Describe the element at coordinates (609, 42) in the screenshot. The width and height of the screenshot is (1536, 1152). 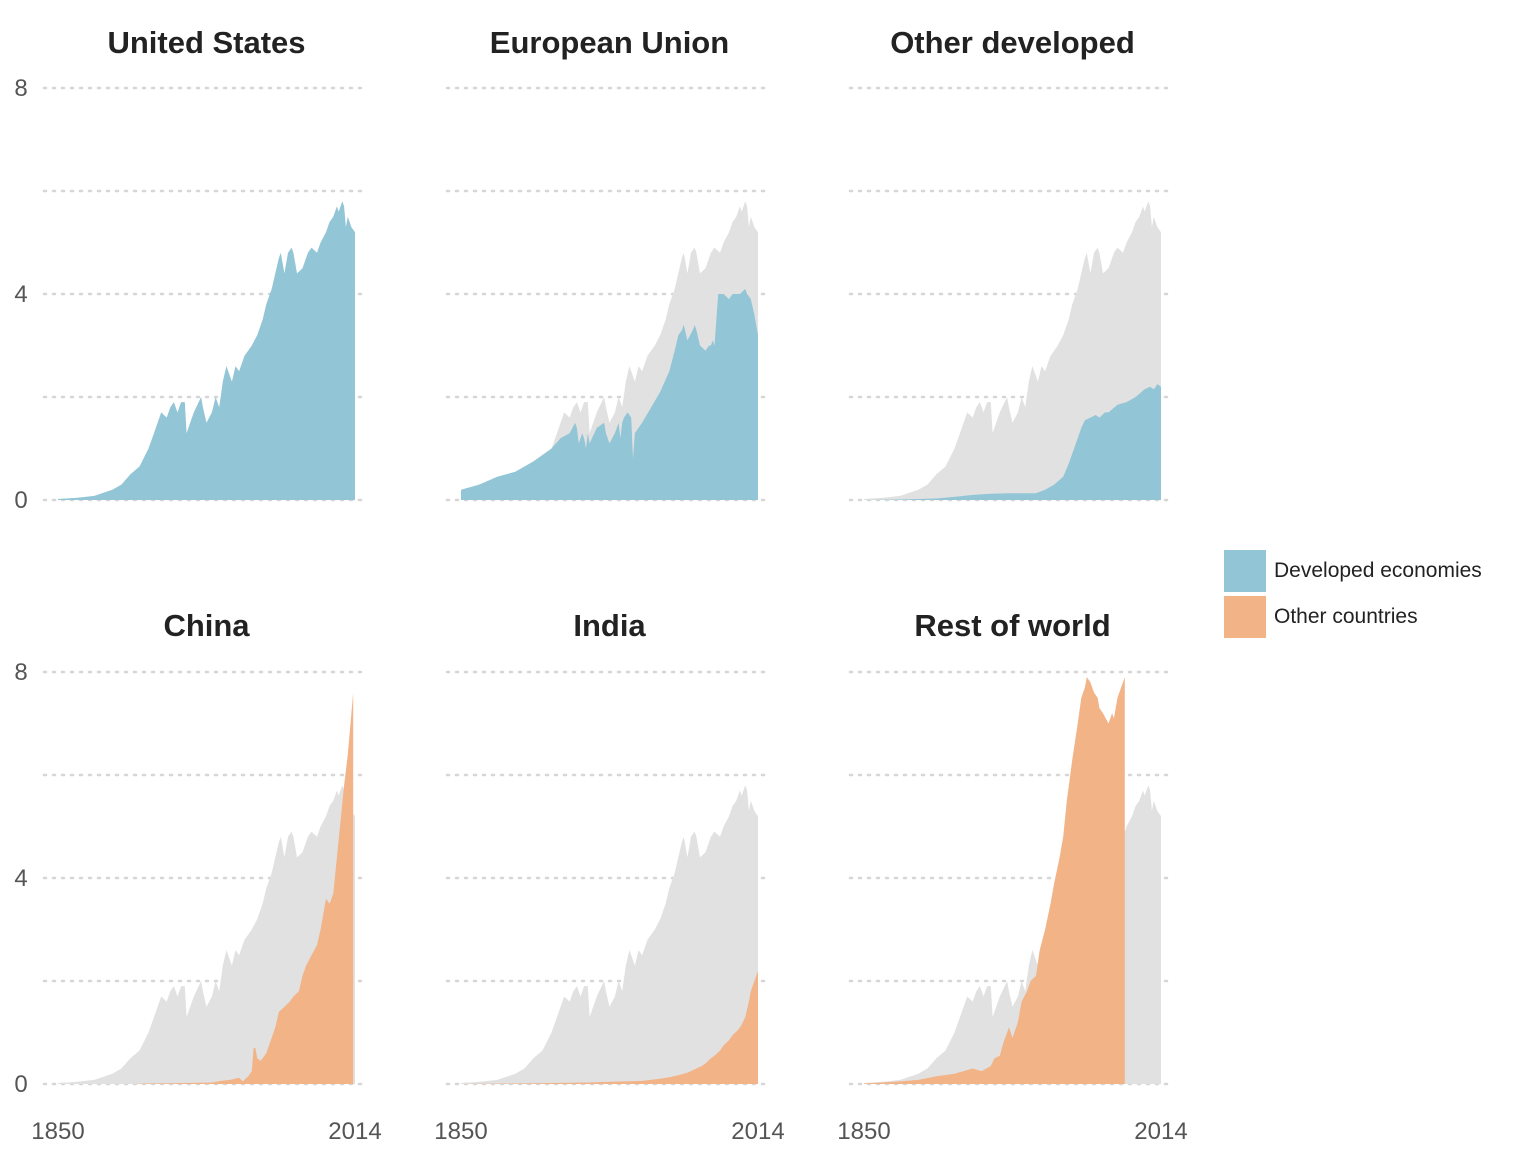
I see `panel-title: European Union` at that location.